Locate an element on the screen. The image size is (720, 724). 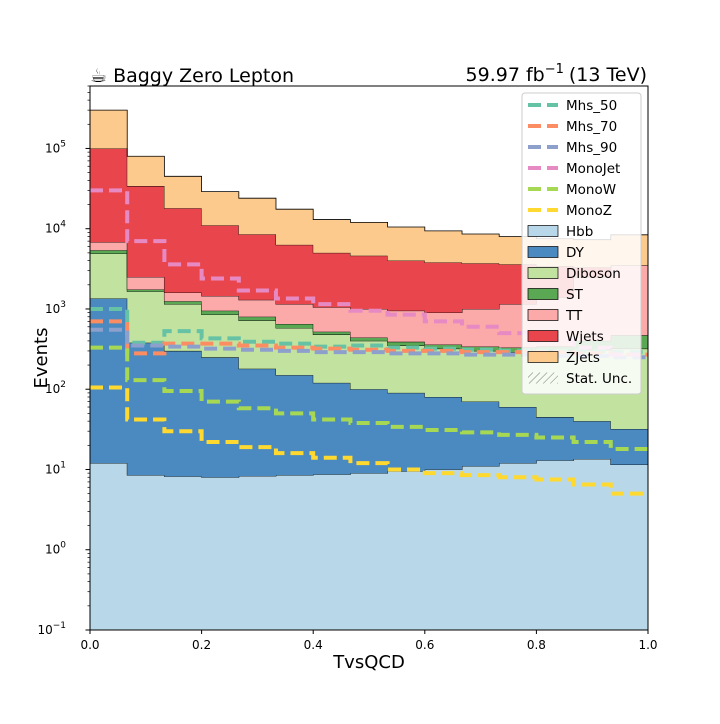
legend-swatch-tt is located at coordinates (543, 315).